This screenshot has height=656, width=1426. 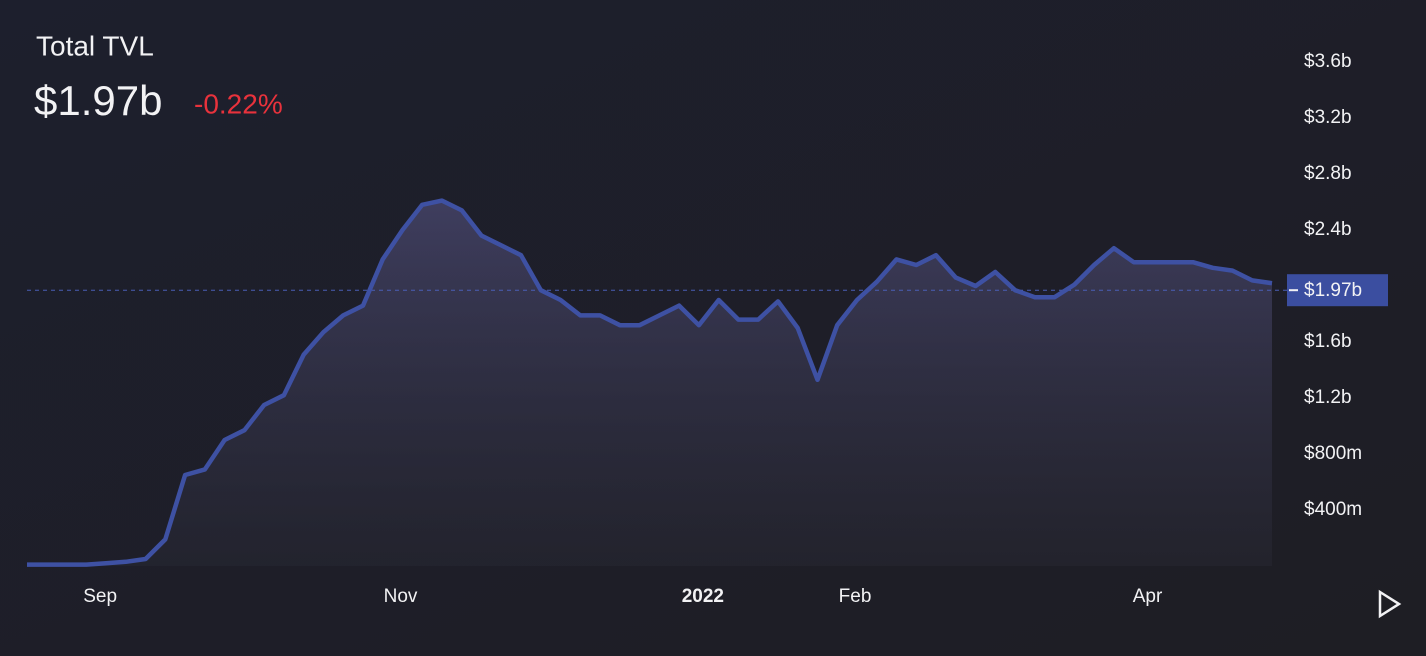 What do you see at coordinates (1333, 290) in the screenshot?
I see `current-marker-label: $1.97b` at bounding box center [1333, 290].